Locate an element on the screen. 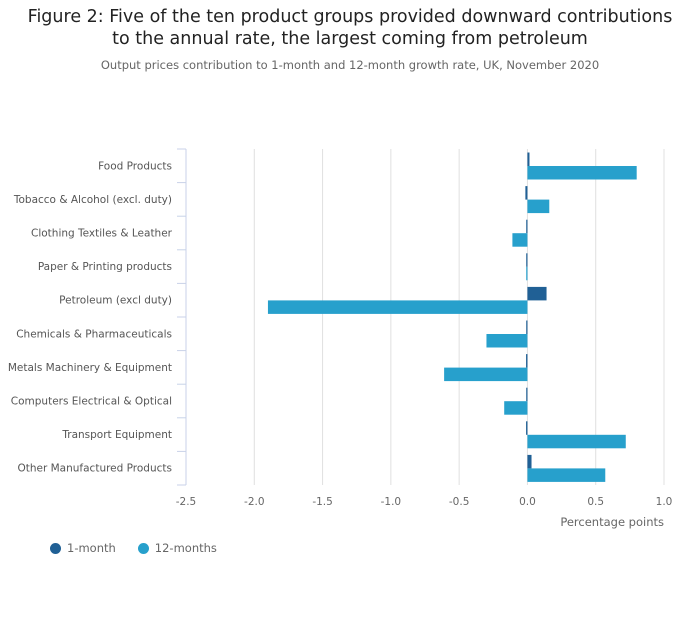  category-label: Food Products is located at coordinates (135, 166).